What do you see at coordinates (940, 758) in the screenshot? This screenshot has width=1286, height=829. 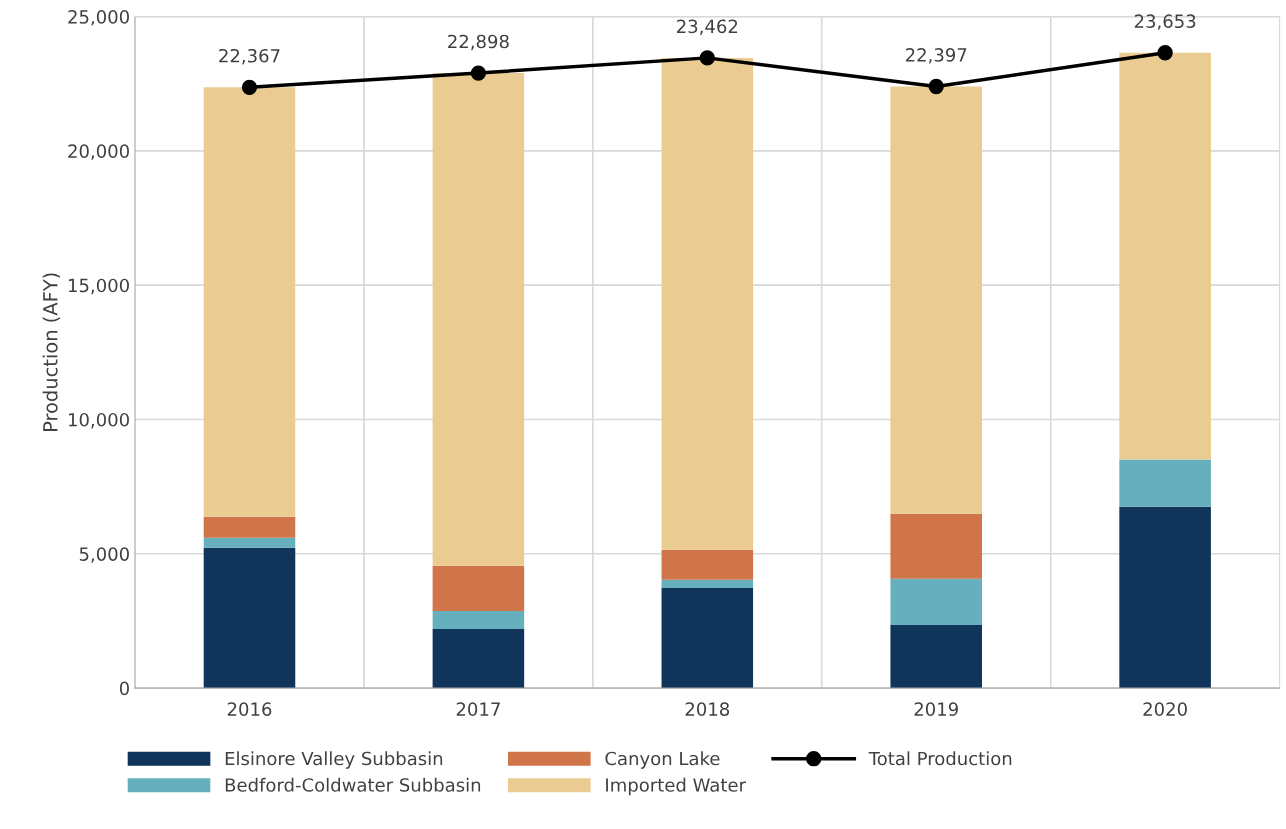 I see `legend-label: Total Production` at bounding box center [940, 758].